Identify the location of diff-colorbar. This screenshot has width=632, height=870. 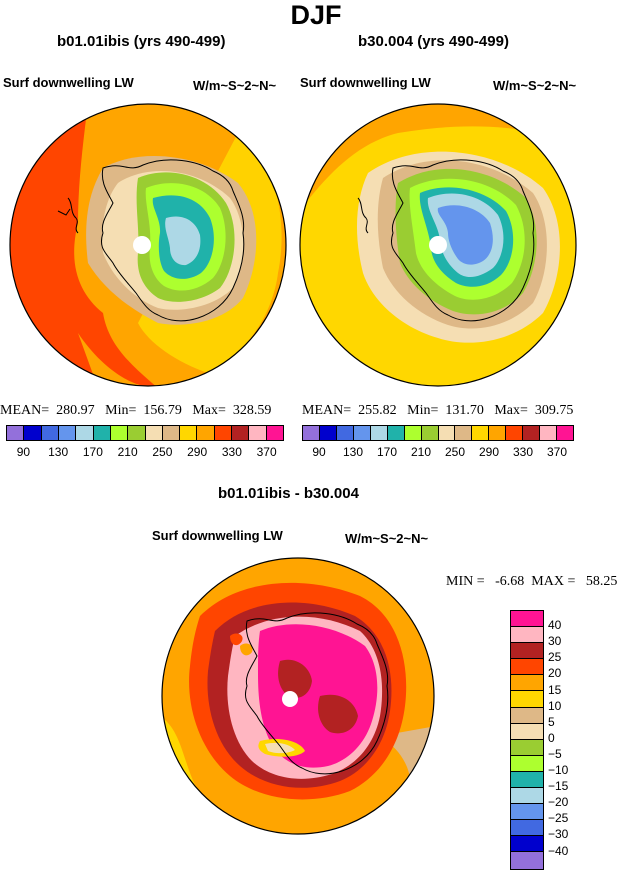
(527, 740).